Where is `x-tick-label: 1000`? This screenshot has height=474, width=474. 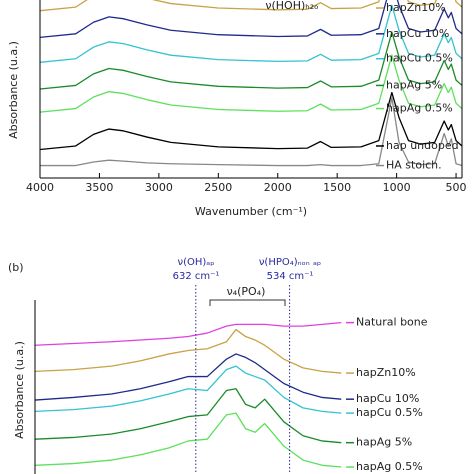
x-tick-label: 1000 is located at coordinates (397, 187).